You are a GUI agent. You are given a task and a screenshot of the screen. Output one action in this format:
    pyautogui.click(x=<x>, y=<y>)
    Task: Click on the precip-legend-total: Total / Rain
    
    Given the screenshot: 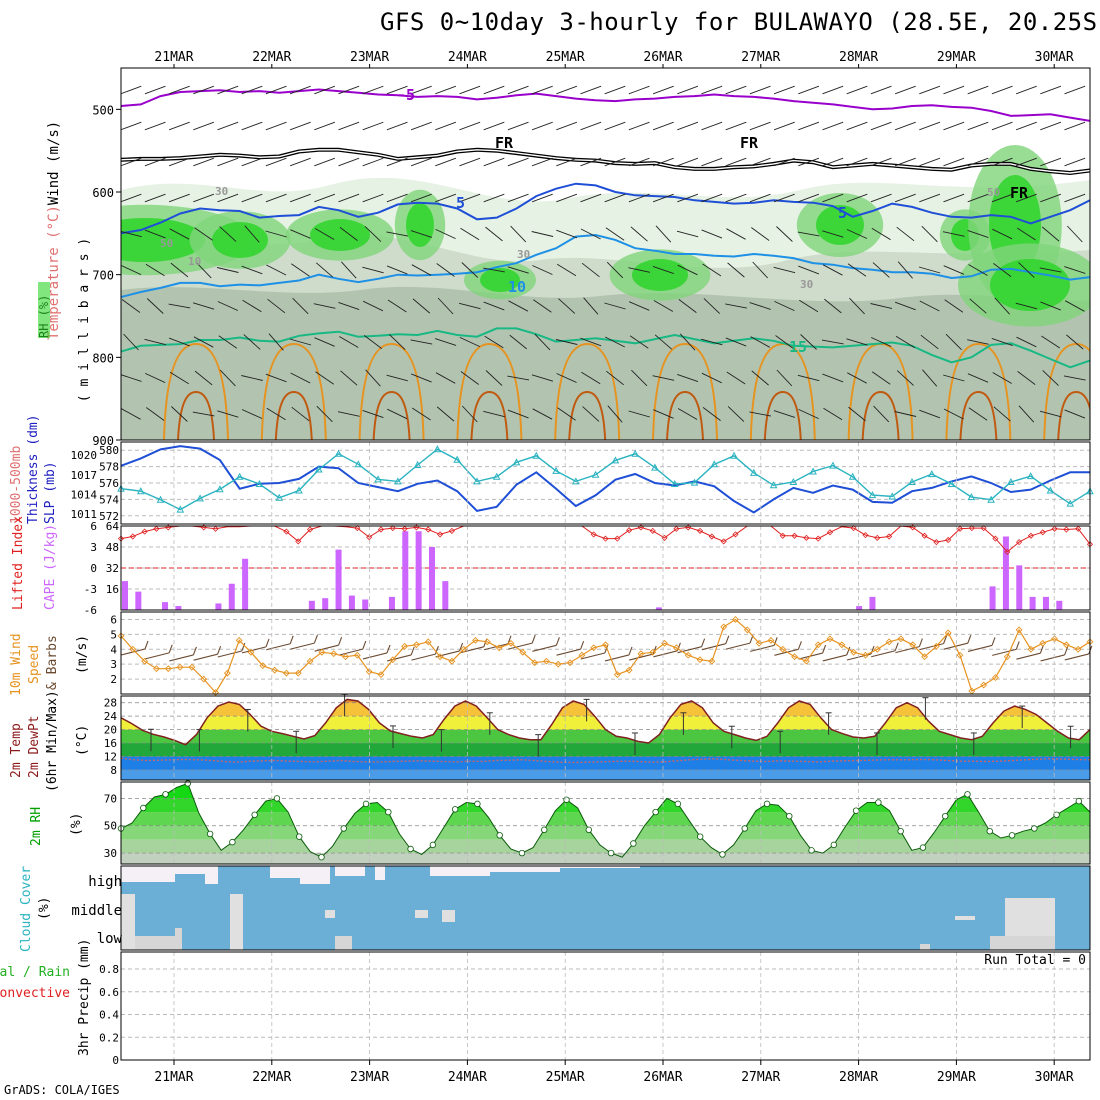 What is the action you would take?
    pyautogui.click(x=35, y=972)
    